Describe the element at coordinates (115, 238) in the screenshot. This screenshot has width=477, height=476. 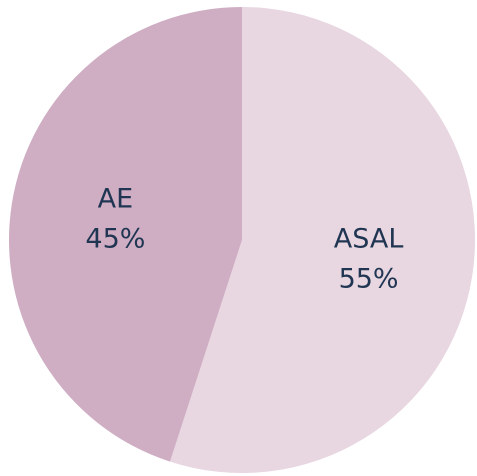
I see `slice-value-label: 45%` at that location.